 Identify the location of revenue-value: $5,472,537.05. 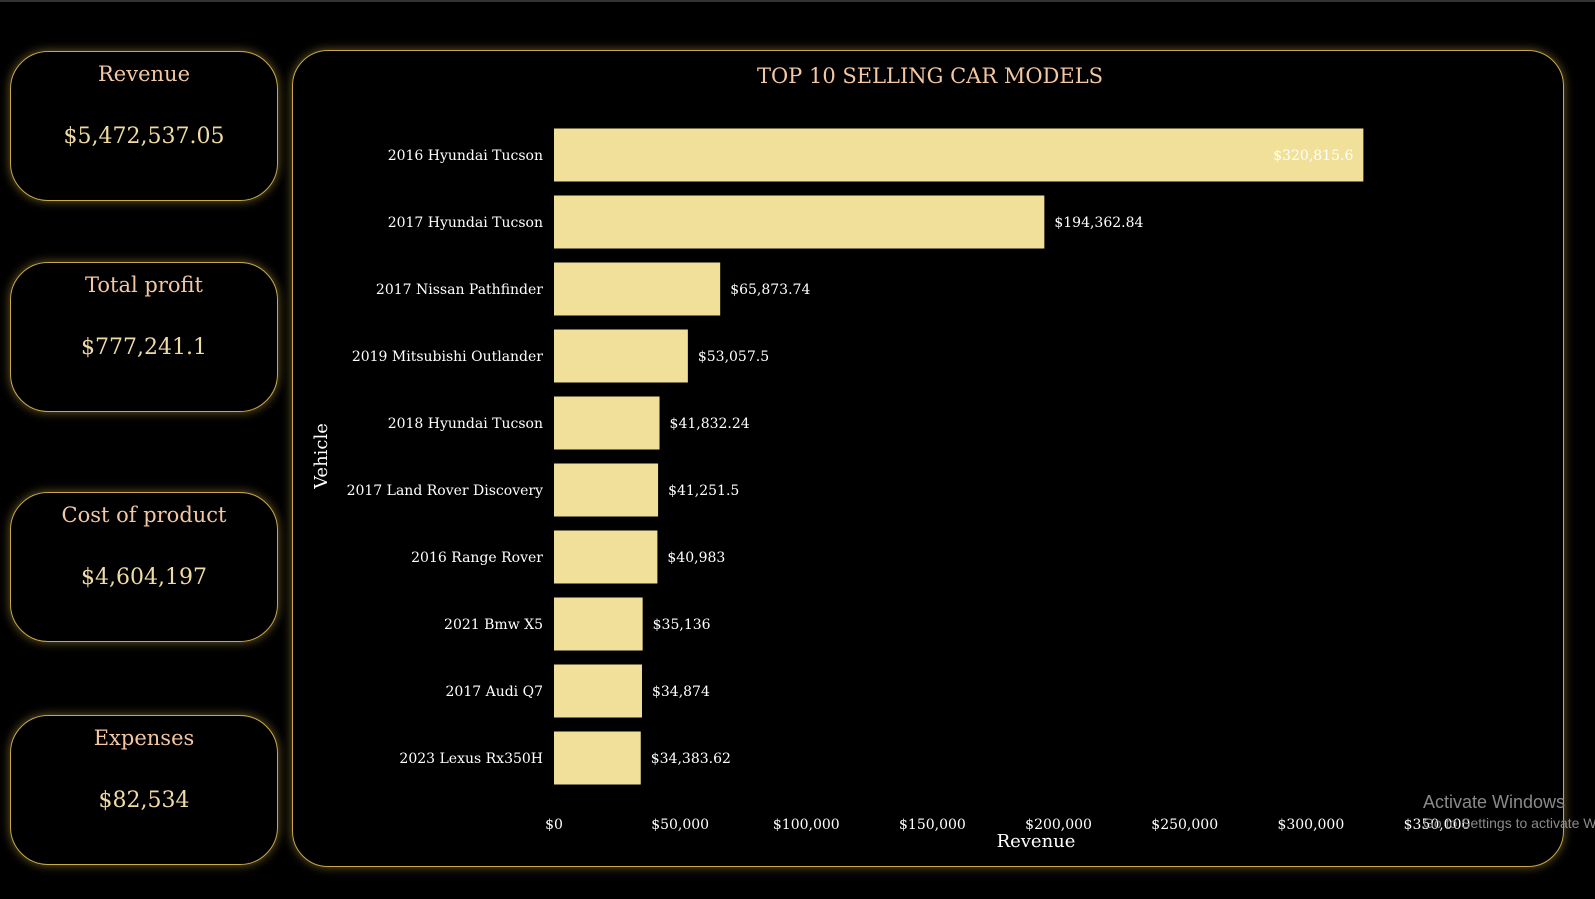
(144, 136).